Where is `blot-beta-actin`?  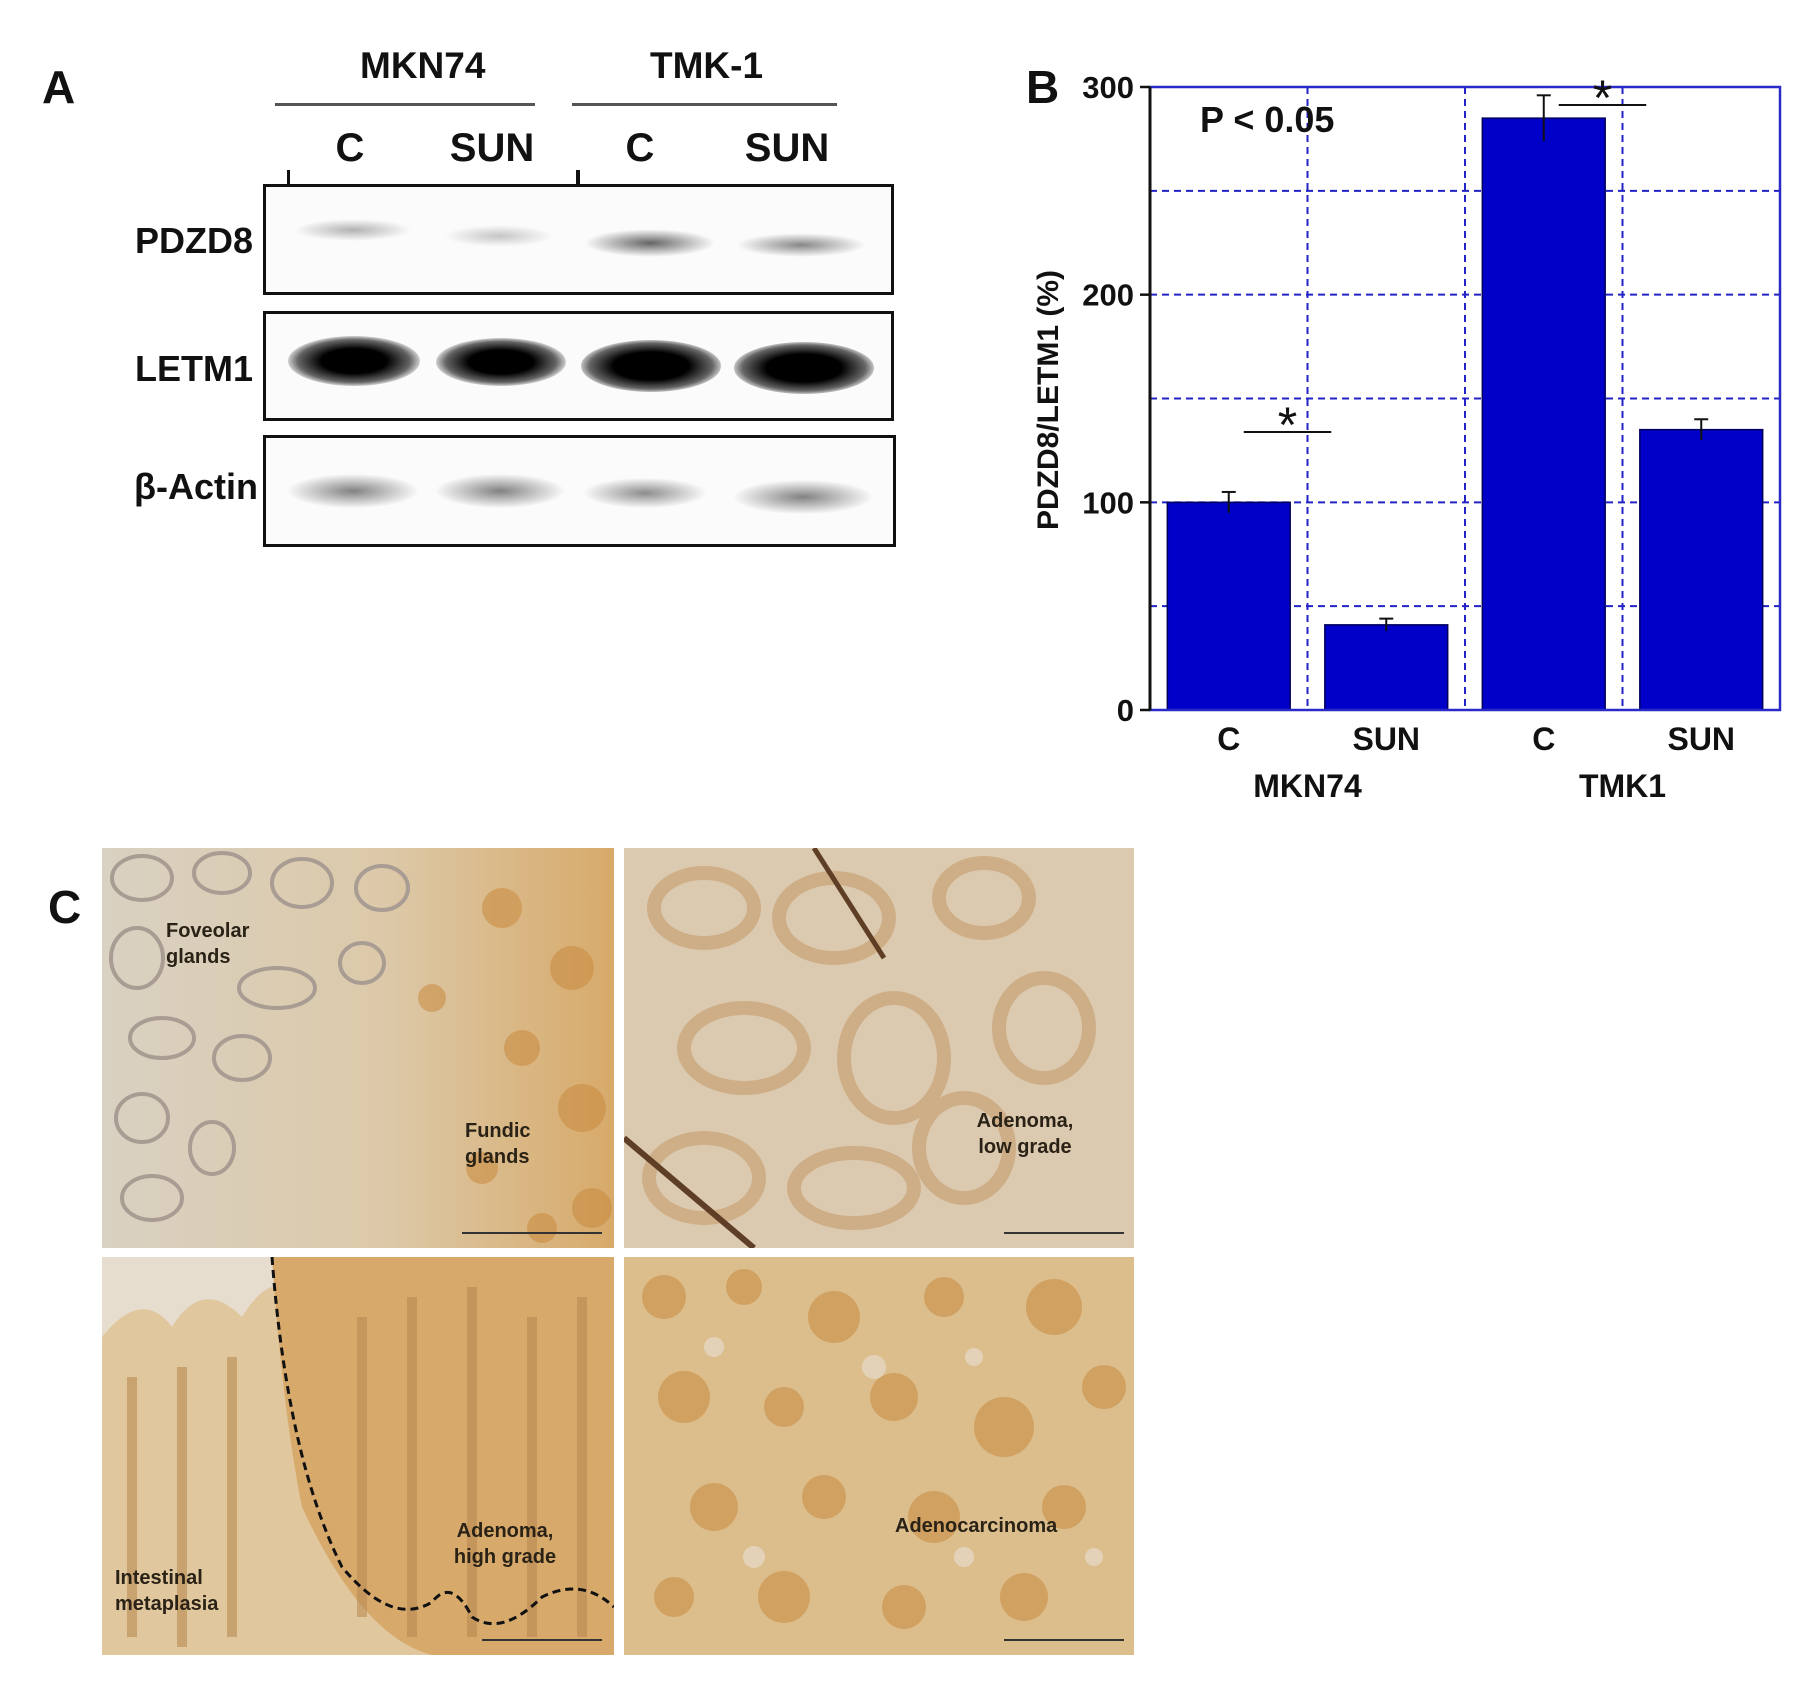 blot-beta-actin is located at coordinates (579, 491).